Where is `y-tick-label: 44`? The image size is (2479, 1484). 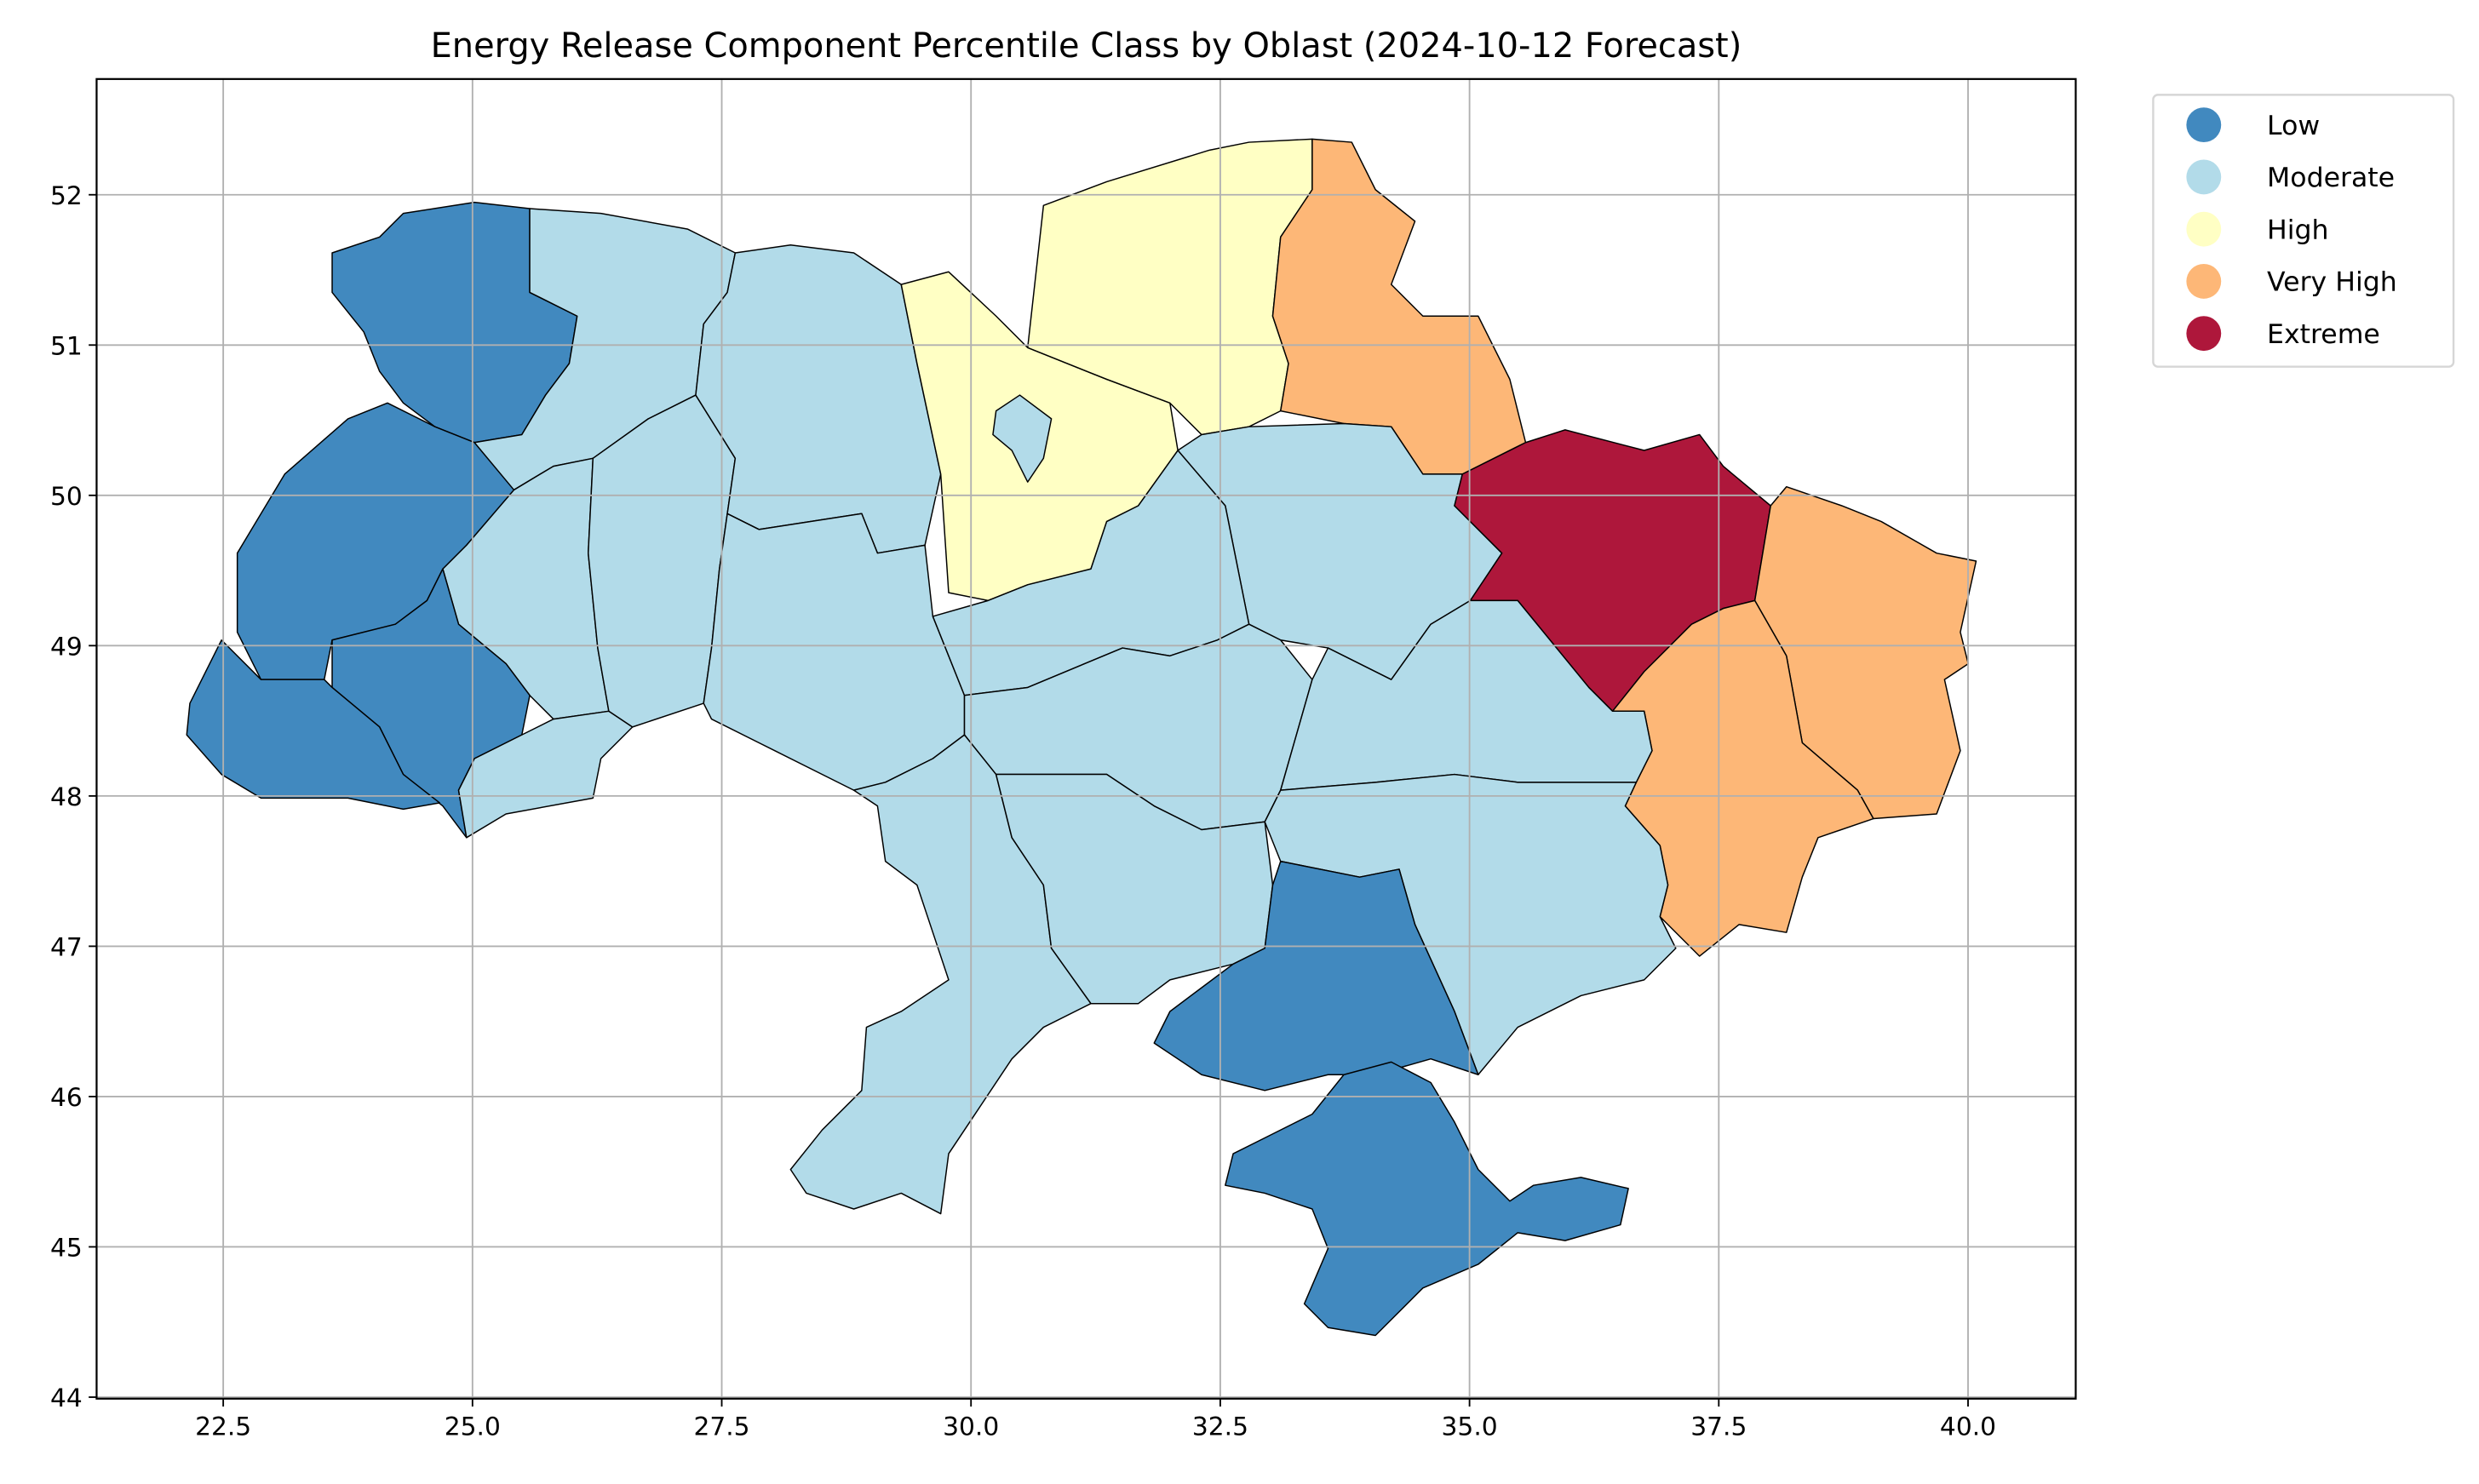 y-tick-label: 44 is located at coordinates (66, 1398).